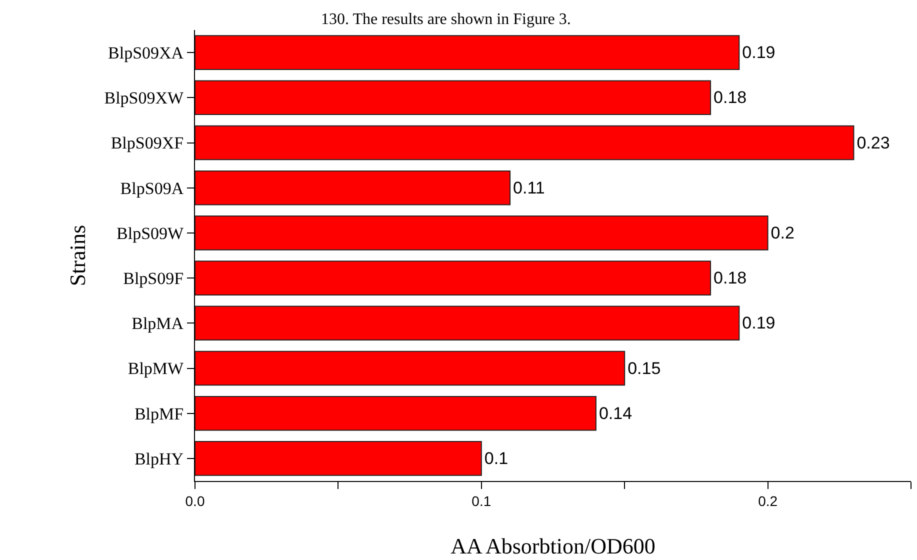  I want to click on y-tick-label: BlpS09W, so click(150, 233).